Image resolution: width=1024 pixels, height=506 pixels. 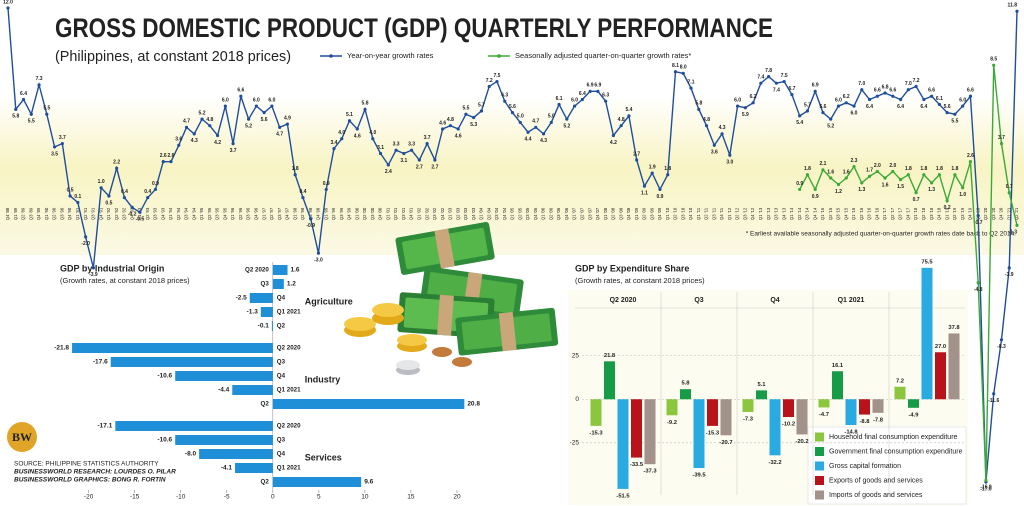 What do you see at coordinates (596, 433) in the screenshot?
I see `data-label: -15.3` at bounding box center [596, 433].